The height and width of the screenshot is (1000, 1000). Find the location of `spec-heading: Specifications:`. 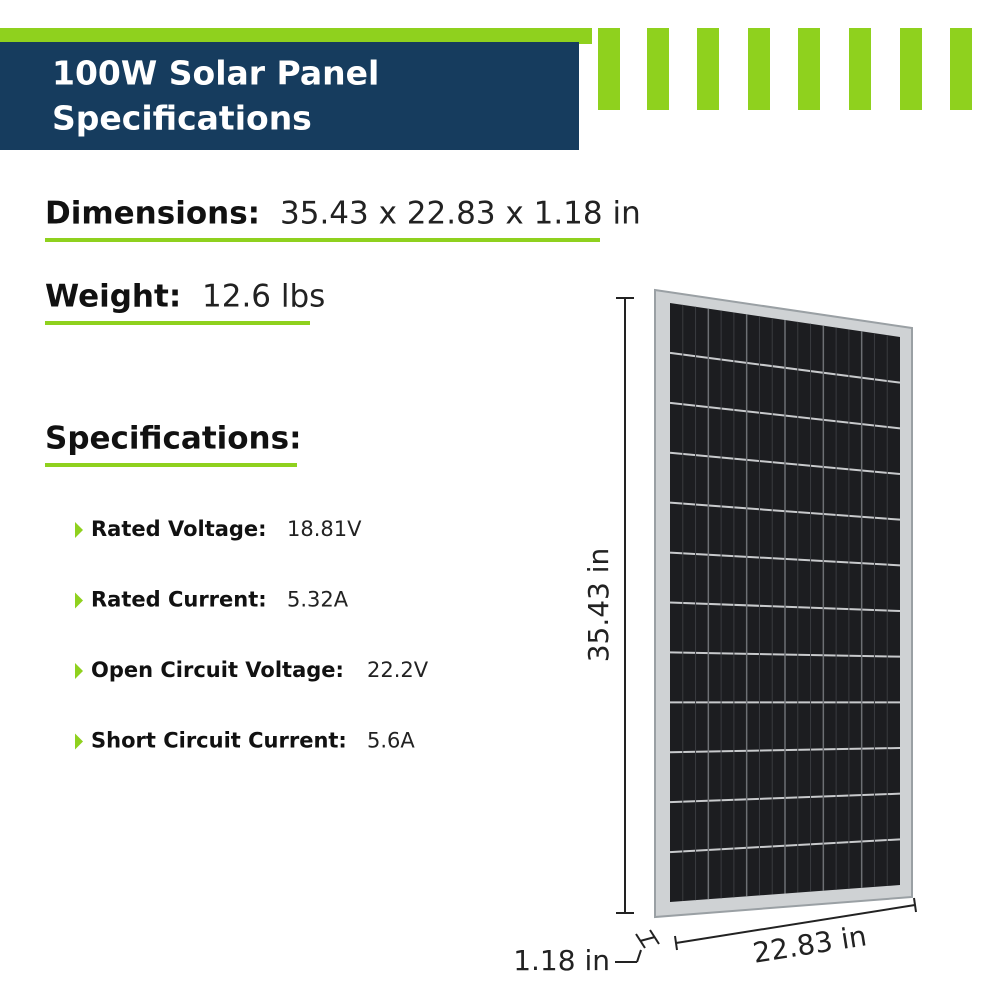

spec-heading: Specifications: is located at coordinates (173, 439).